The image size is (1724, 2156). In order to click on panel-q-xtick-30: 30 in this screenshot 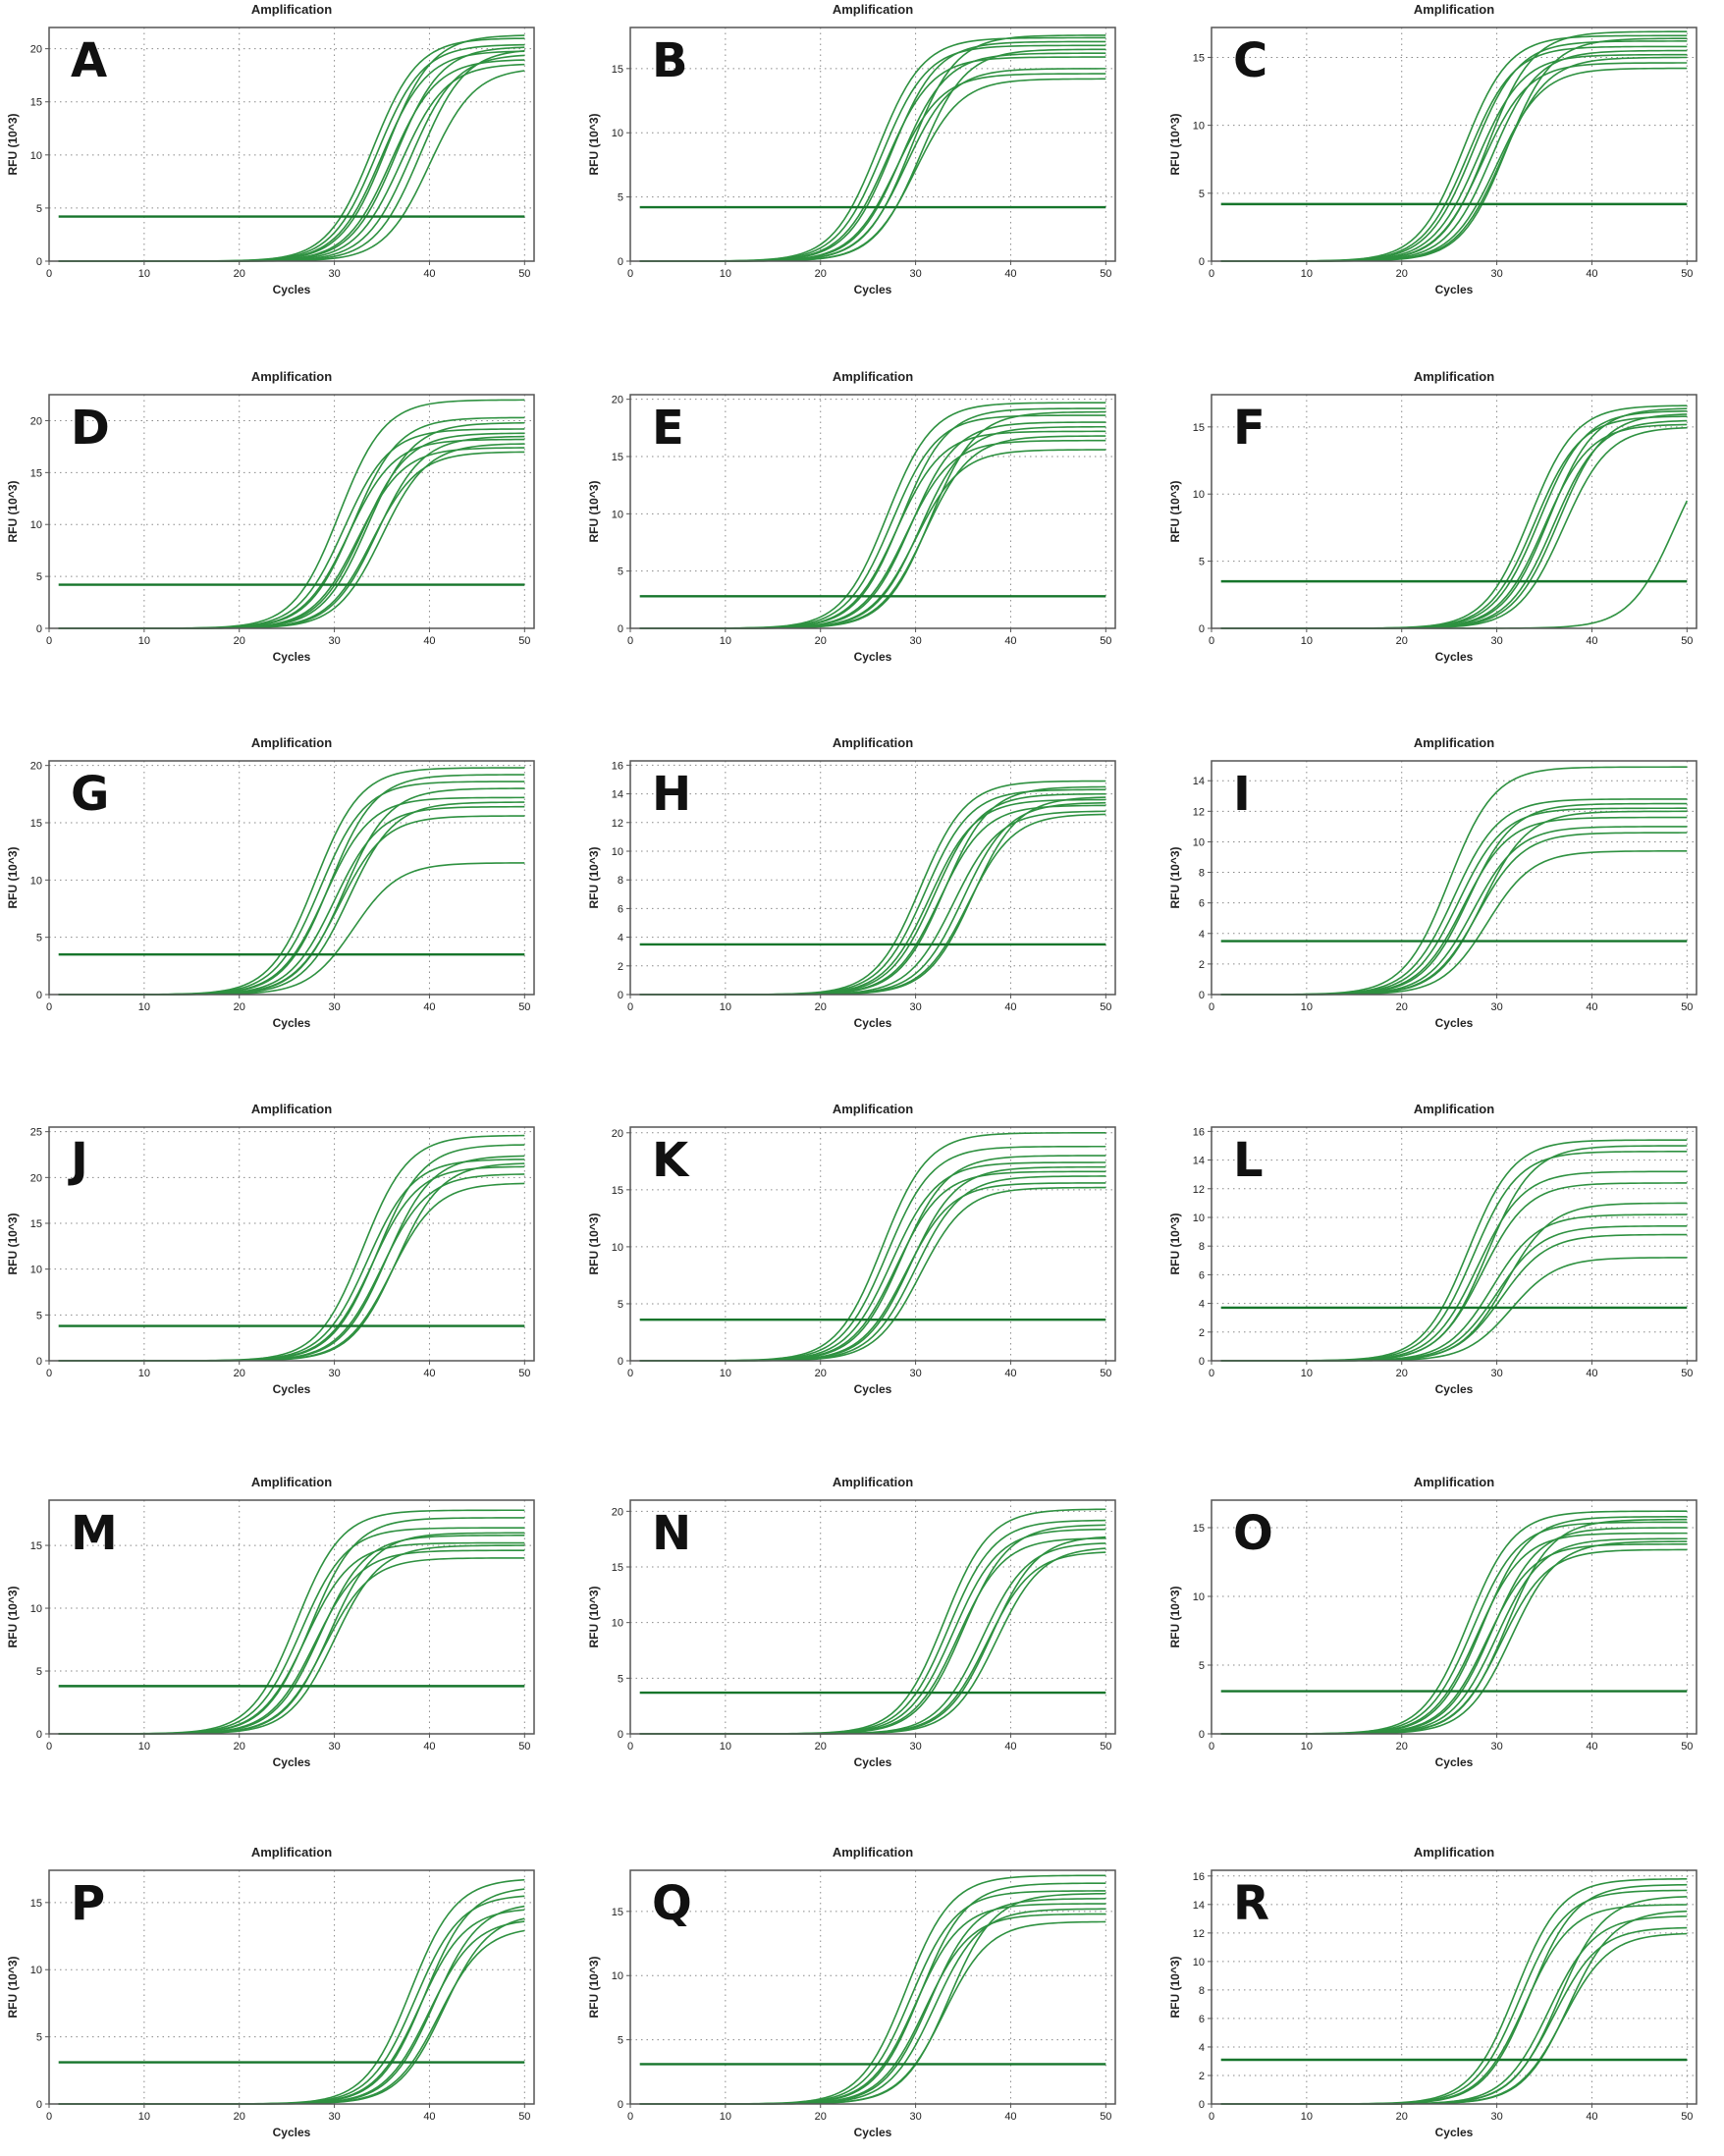, I will do `click(915, 2117)`.